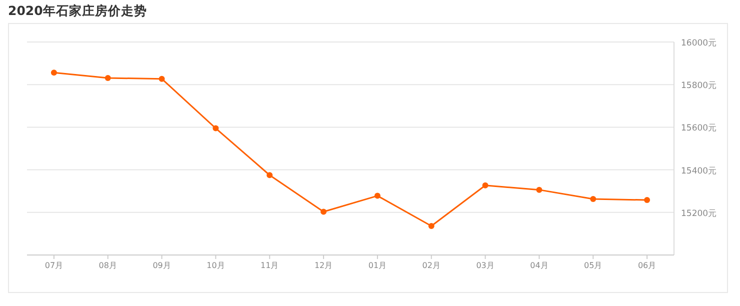 The image size is (740, 306). What do you see at coordinates (593, 265) in the screenshot?
I see `xtick: 05月` at bounding box center [593, 265].